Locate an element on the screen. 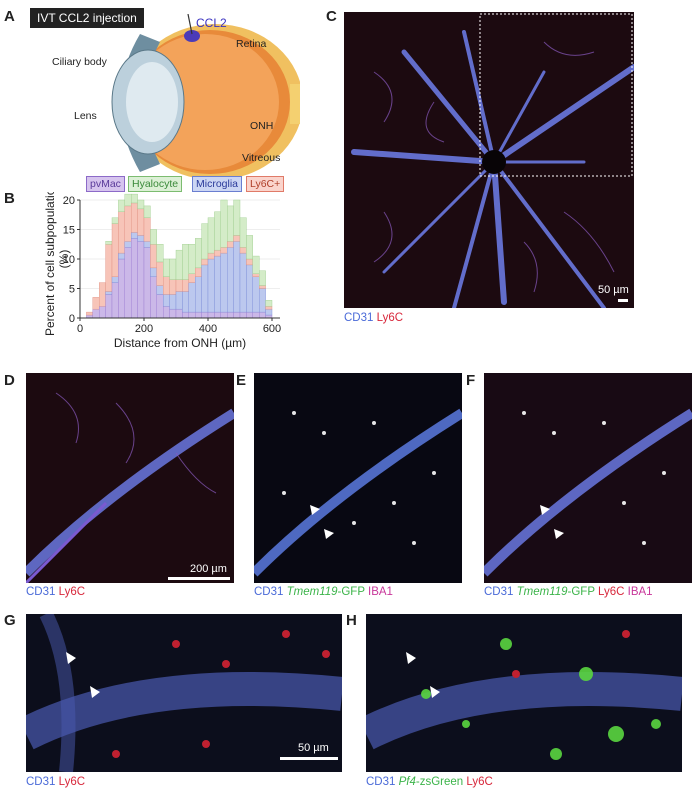 The image size is (700, 794). caption-g-cd31: CD31 is located at coordinates (41, 782).